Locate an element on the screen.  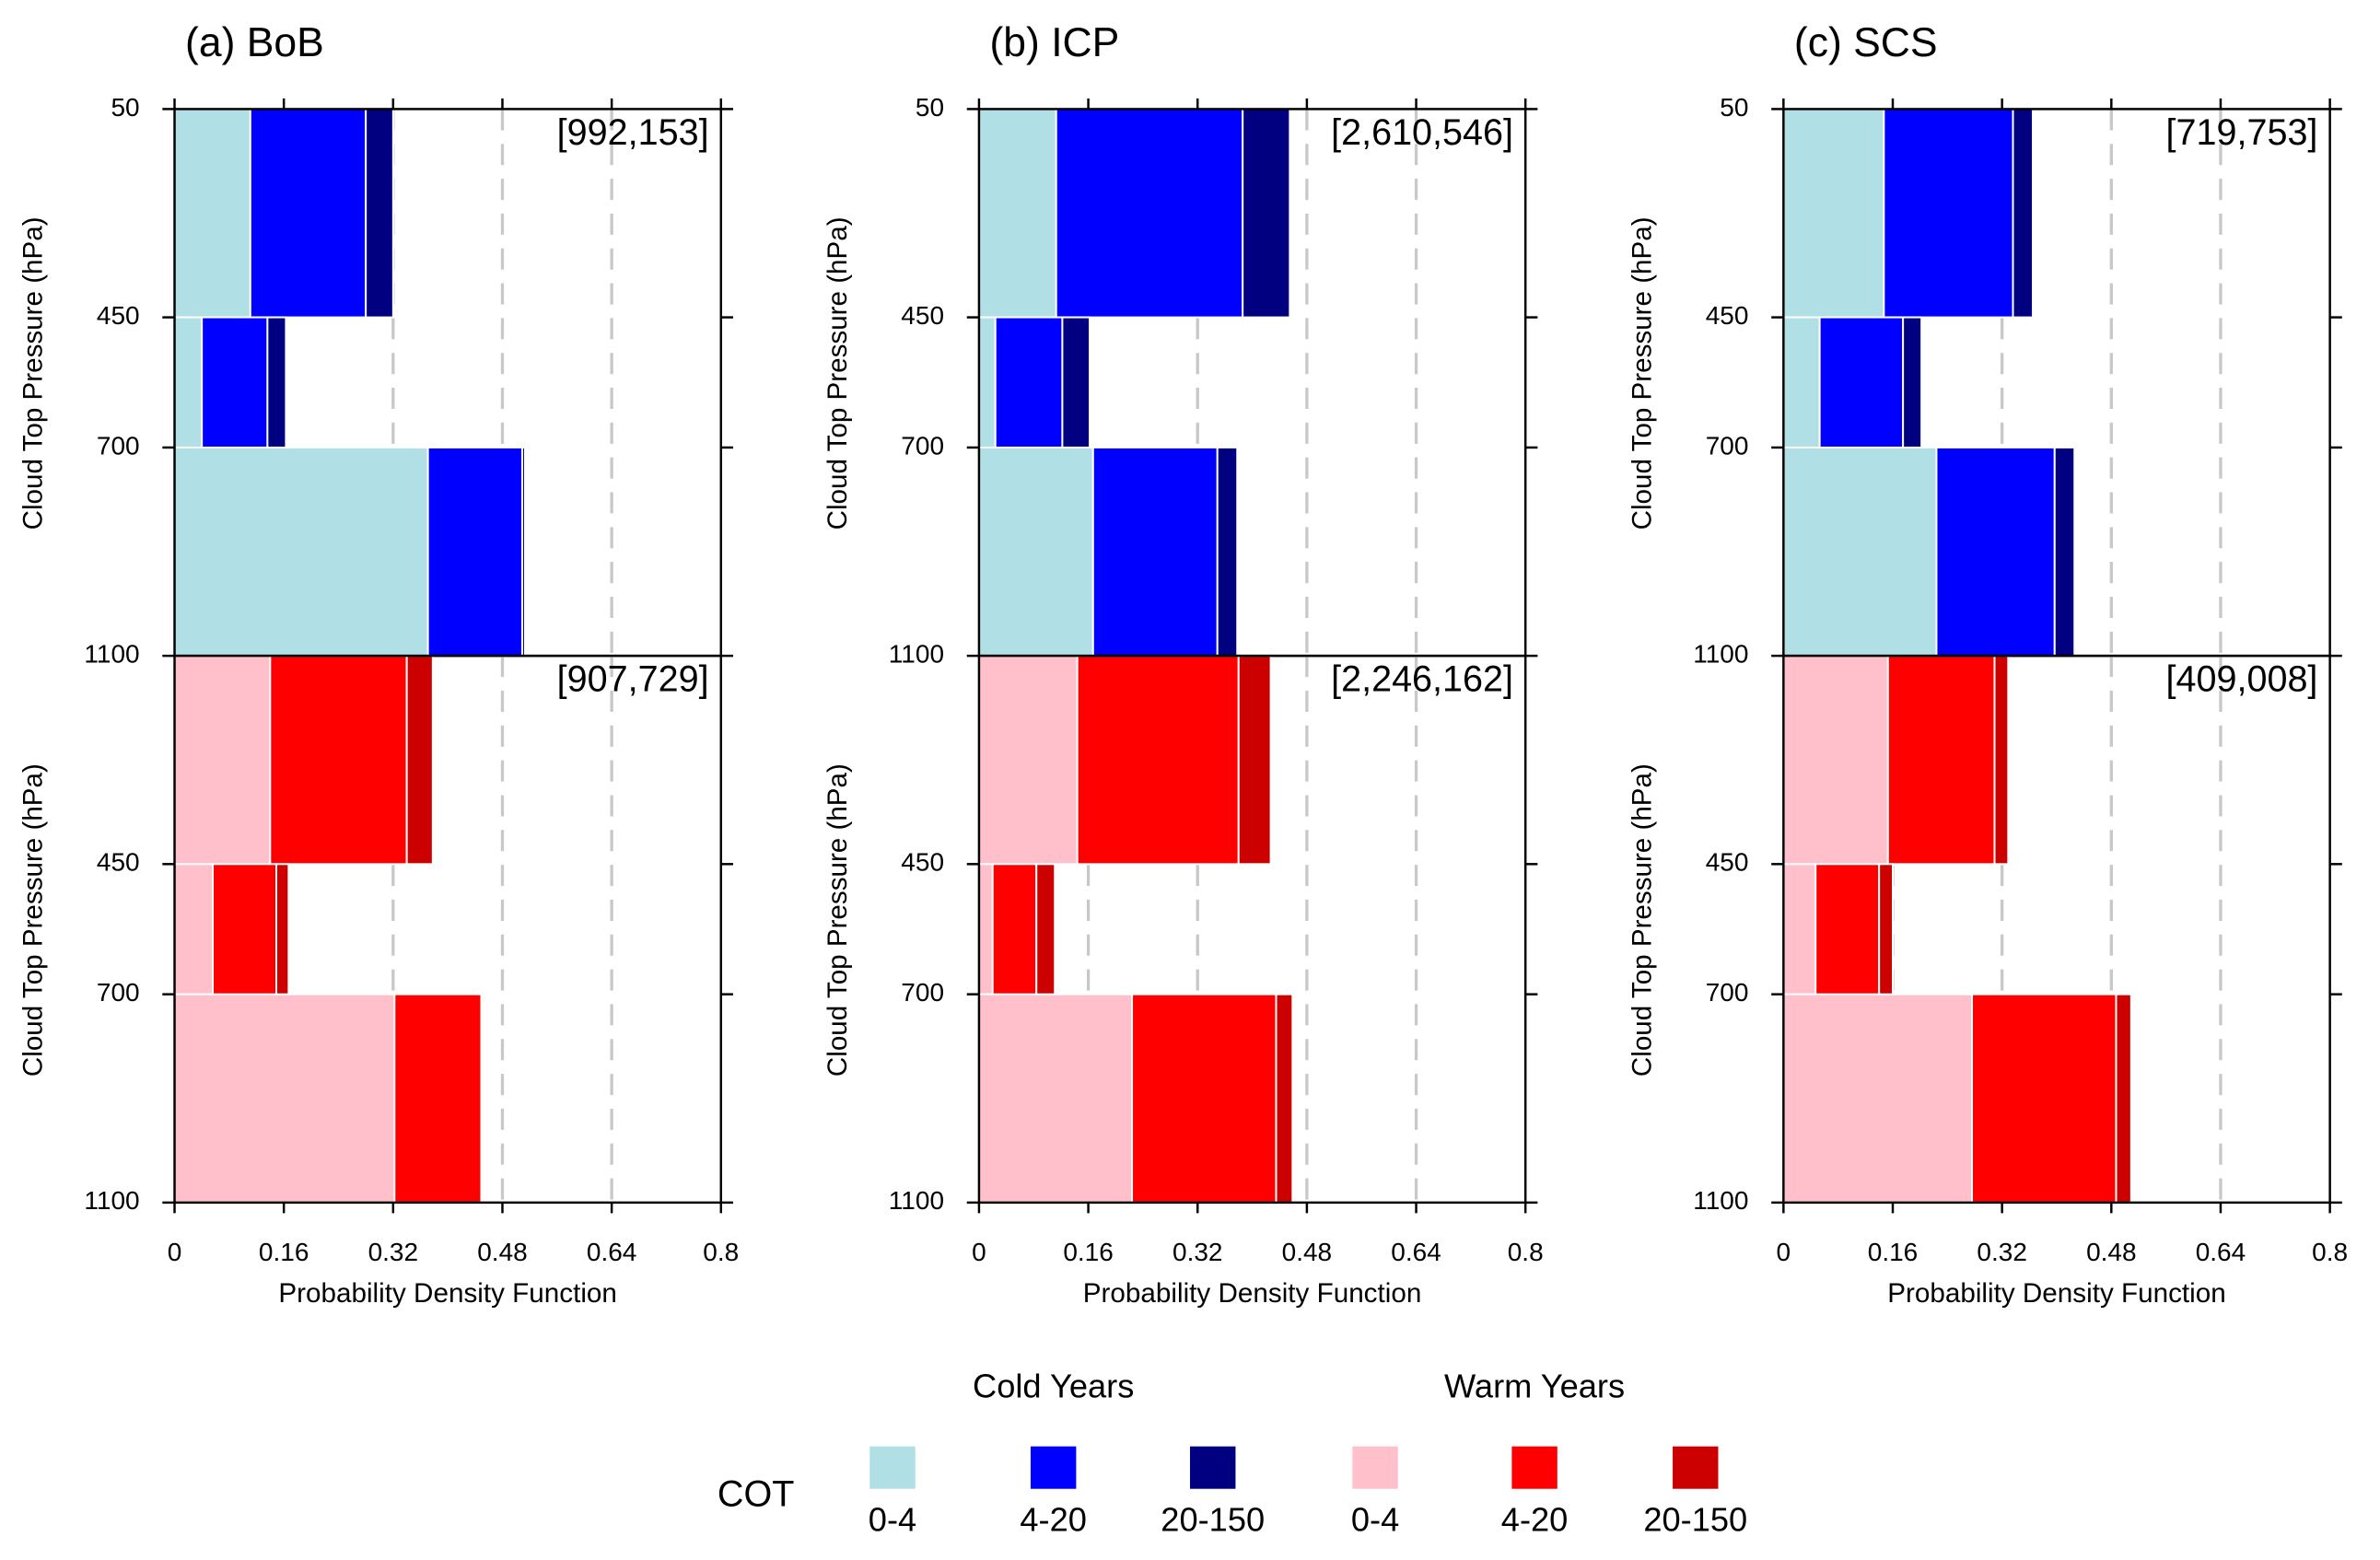
legend-group: Cold Years is located at coordinates (1053, 1386).